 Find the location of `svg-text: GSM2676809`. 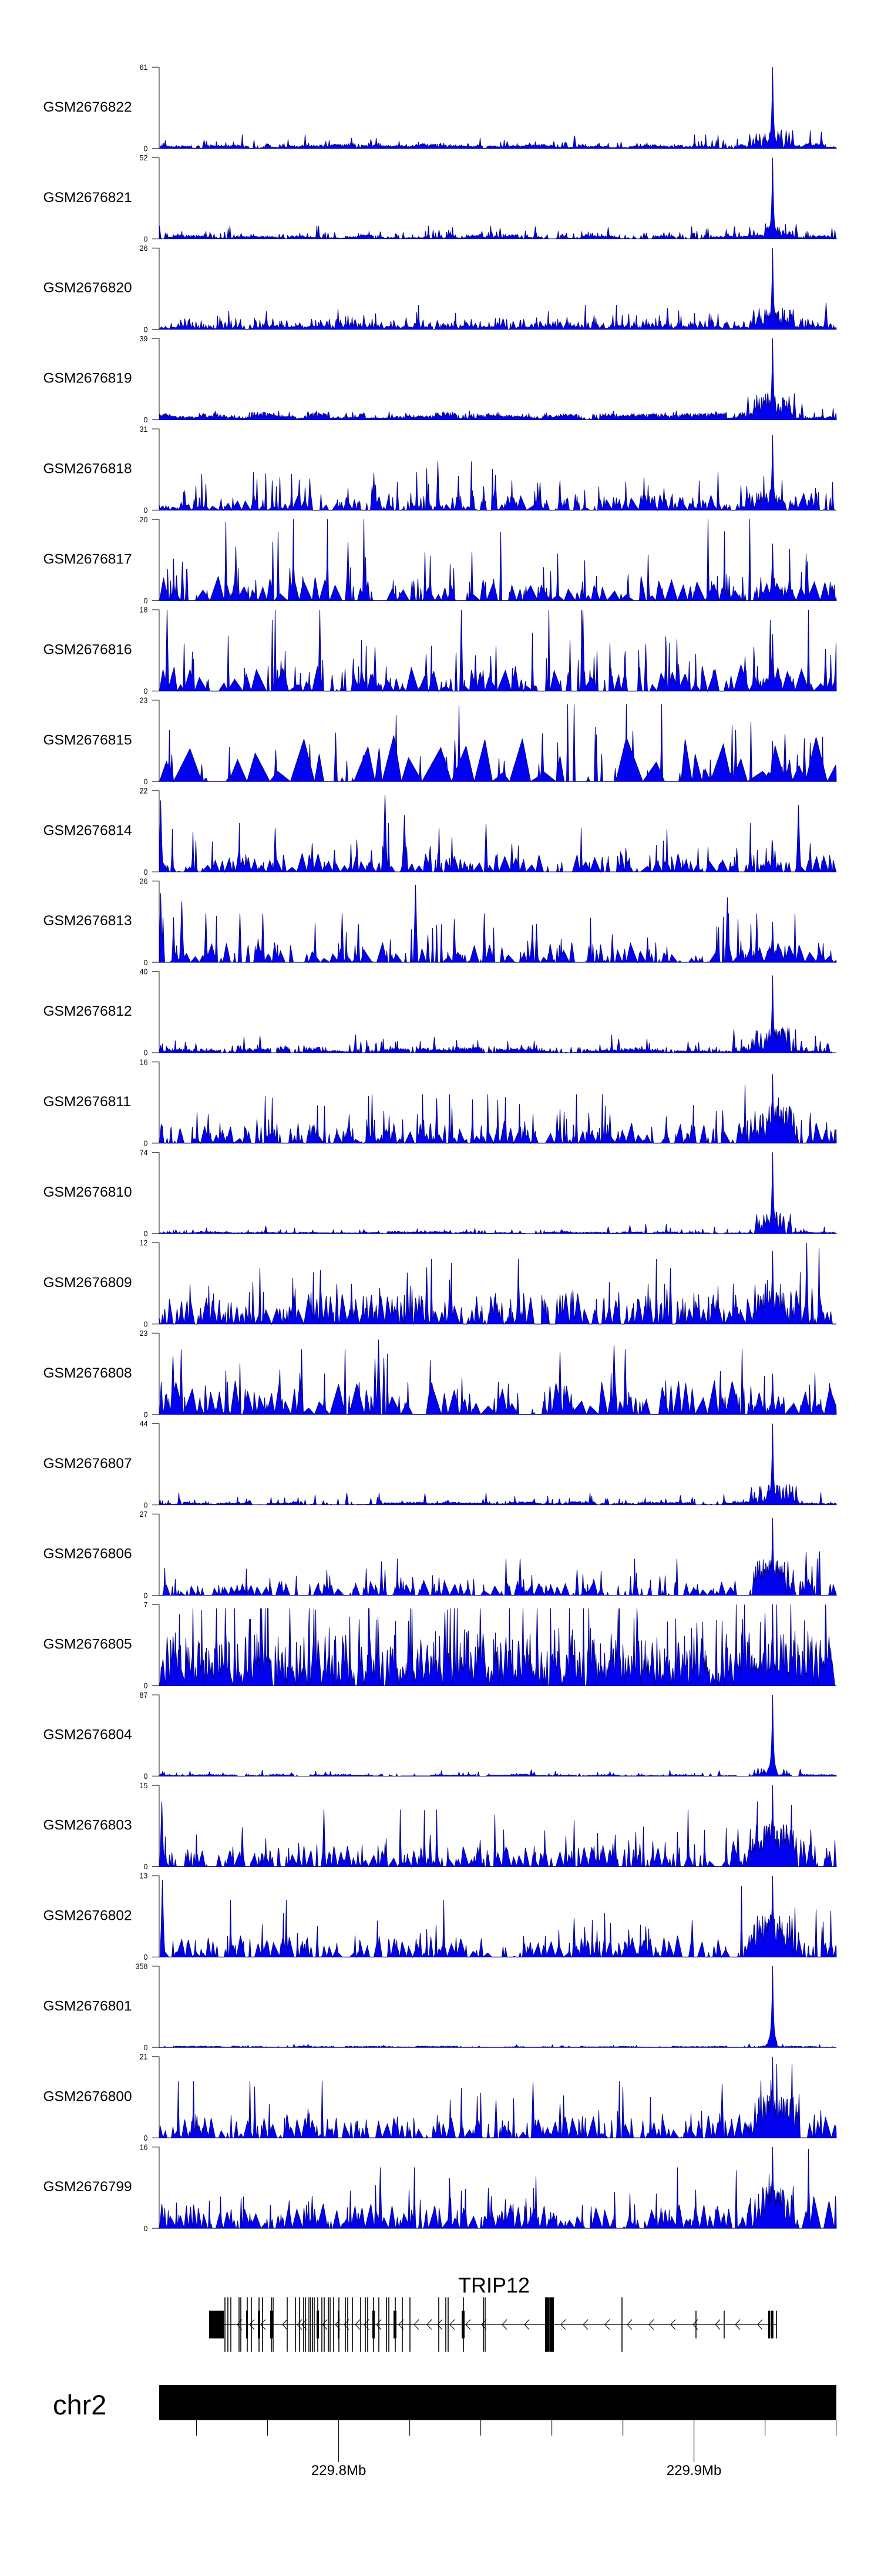

svg-text: GSM2676809 is located at coordinates (88, 1283).